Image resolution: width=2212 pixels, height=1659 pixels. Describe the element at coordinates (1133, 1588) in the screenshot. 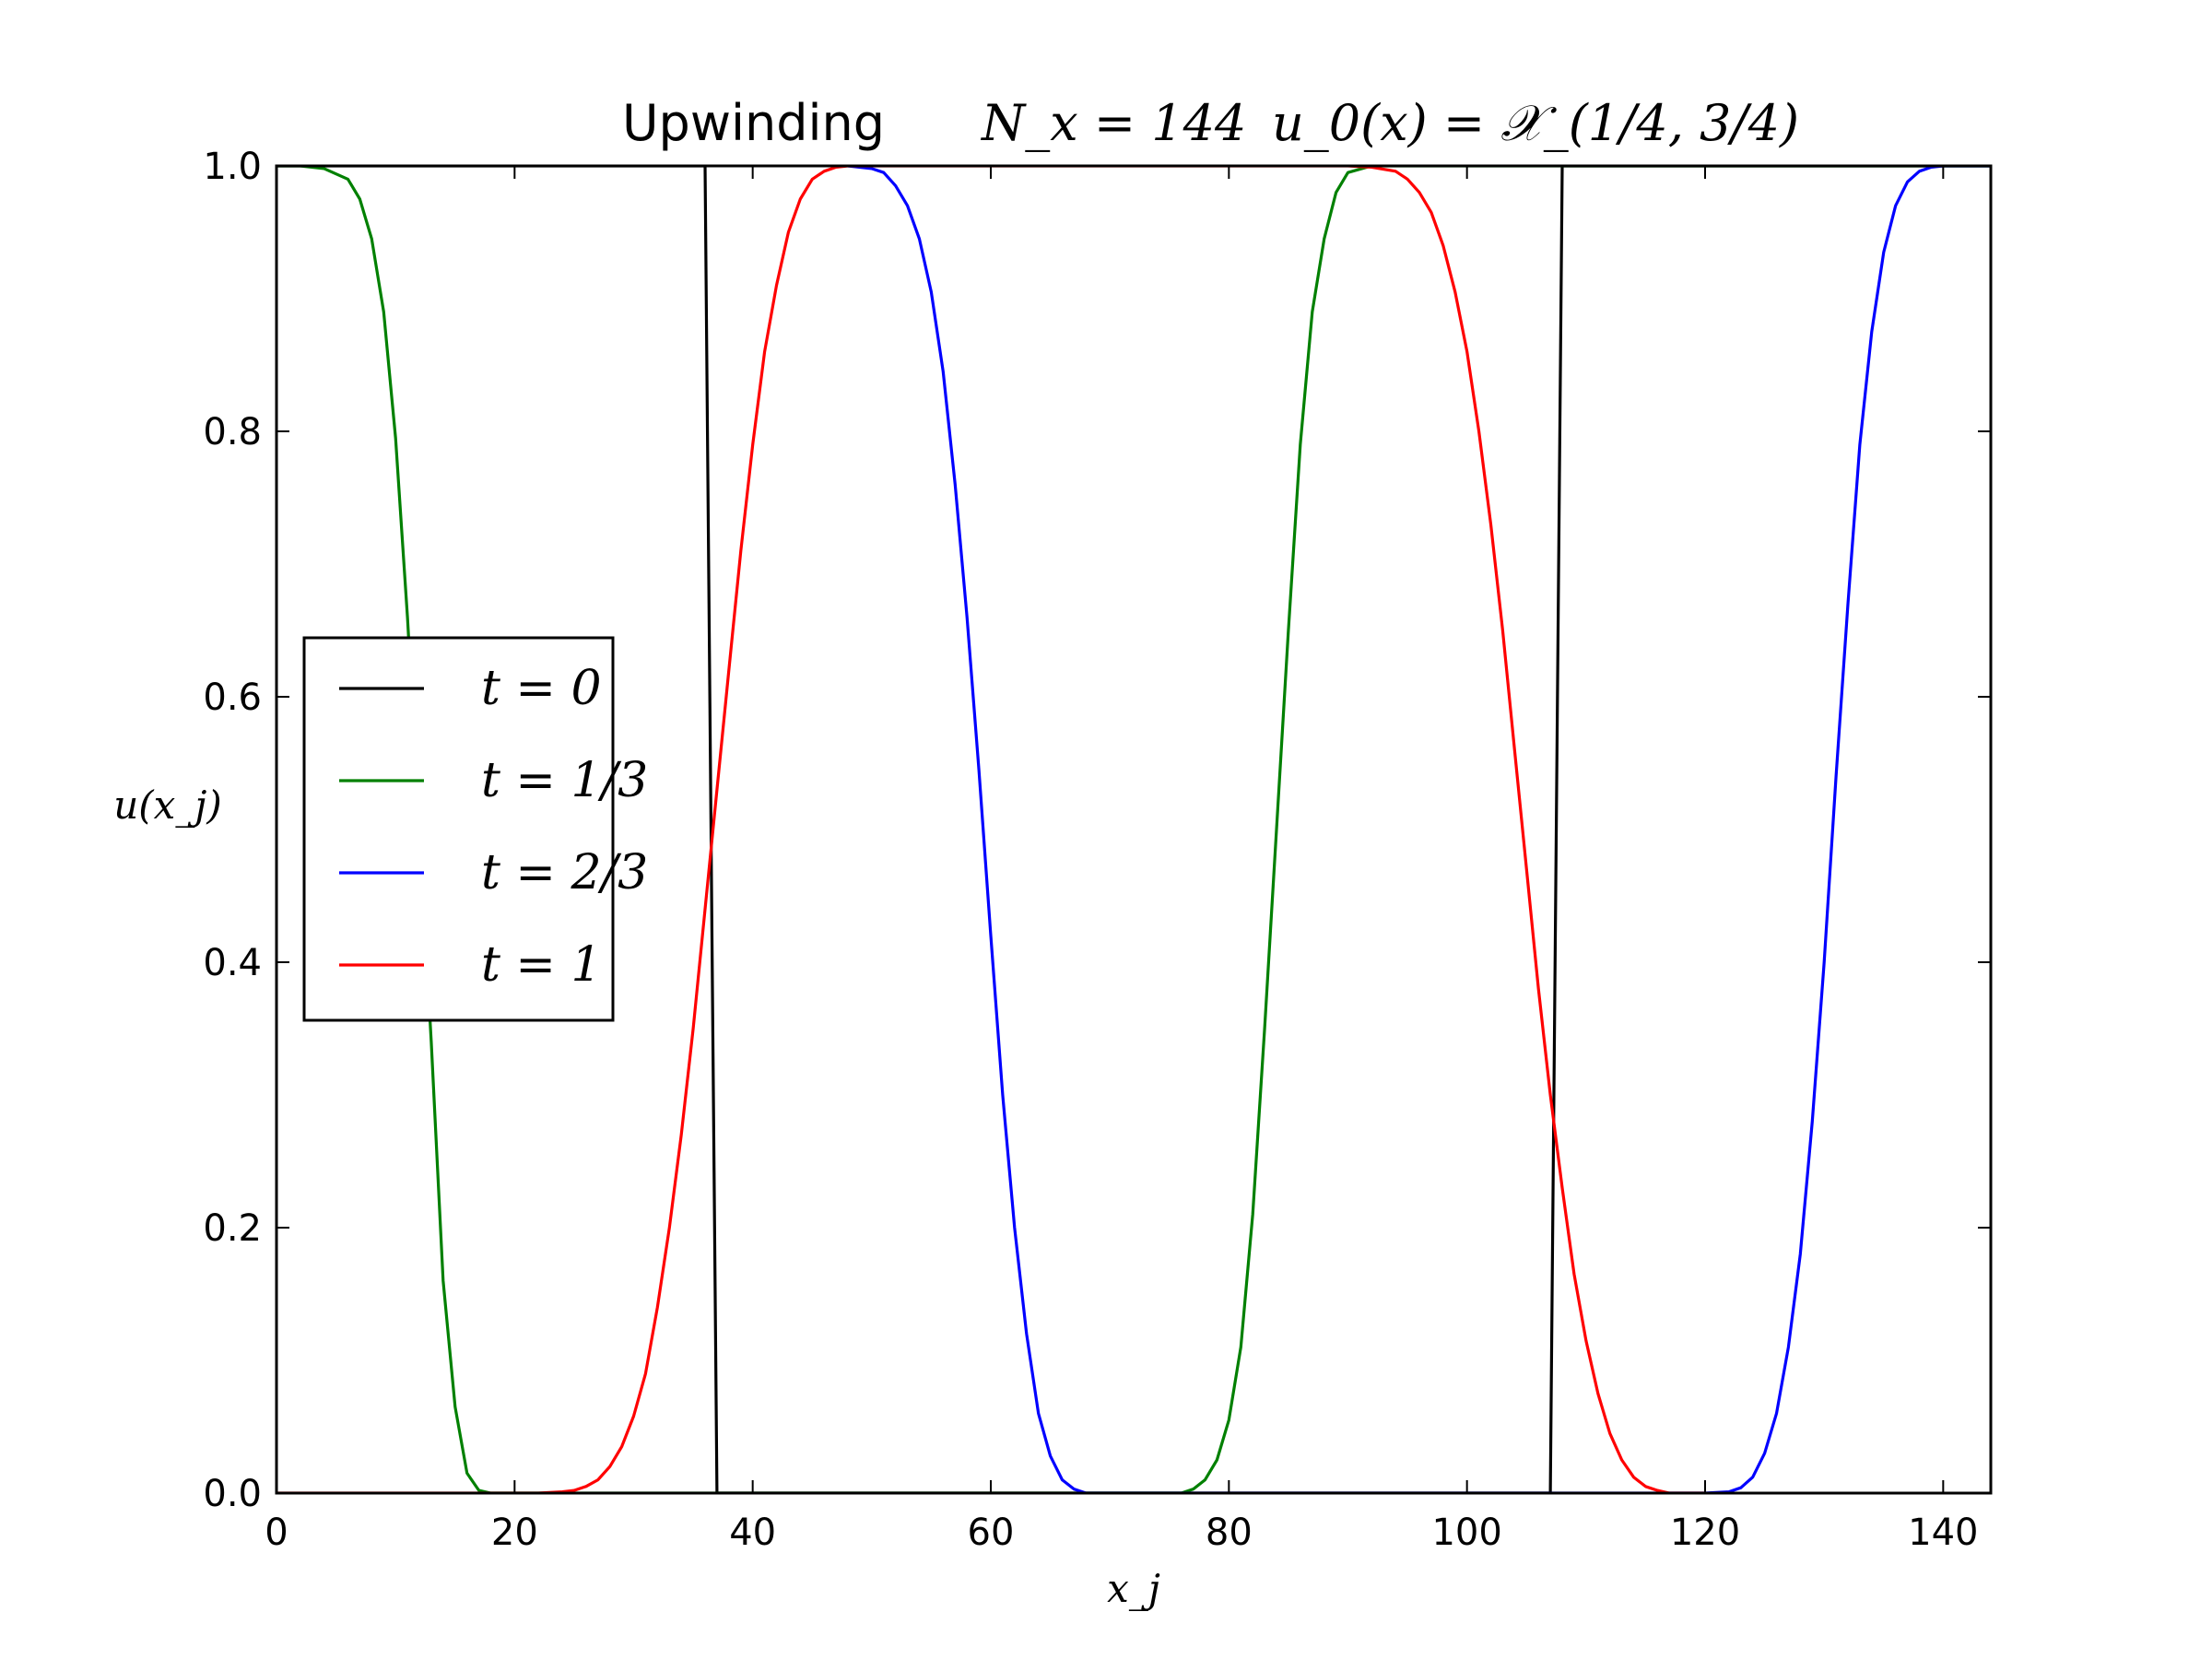

I see `x-axis-label: x_j` at that location.